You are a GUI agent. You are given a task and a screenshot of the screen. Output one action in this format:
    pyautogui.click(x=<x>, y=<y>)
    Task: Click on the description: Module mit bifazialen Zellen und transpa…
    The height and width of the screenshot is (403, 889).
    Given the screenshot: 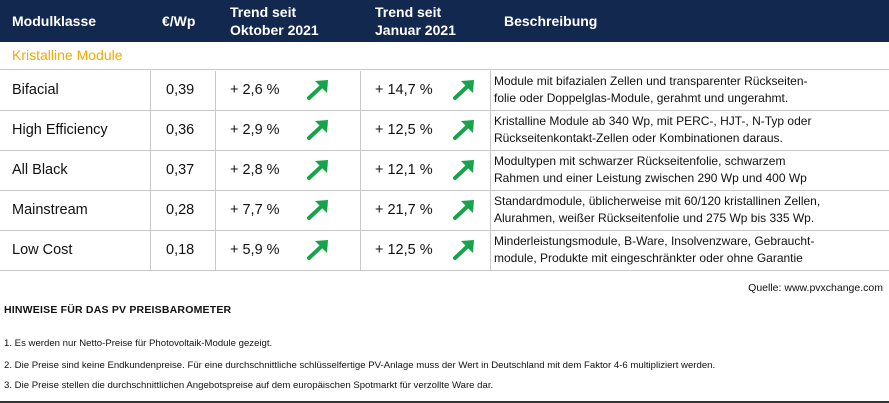 What is the action you would take?
    pyautogui.click(x=689, y=90)
    